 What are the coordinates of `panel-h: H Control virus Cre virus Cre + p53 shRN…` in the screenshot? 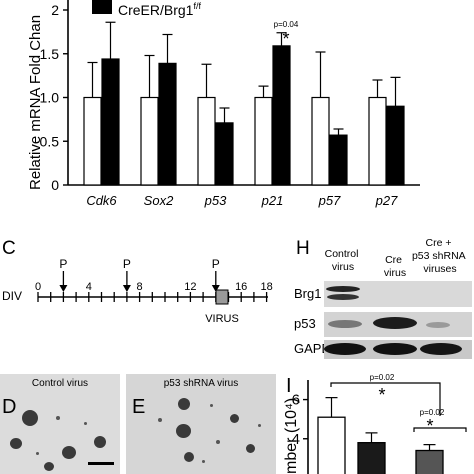 It's located at (383, 298).